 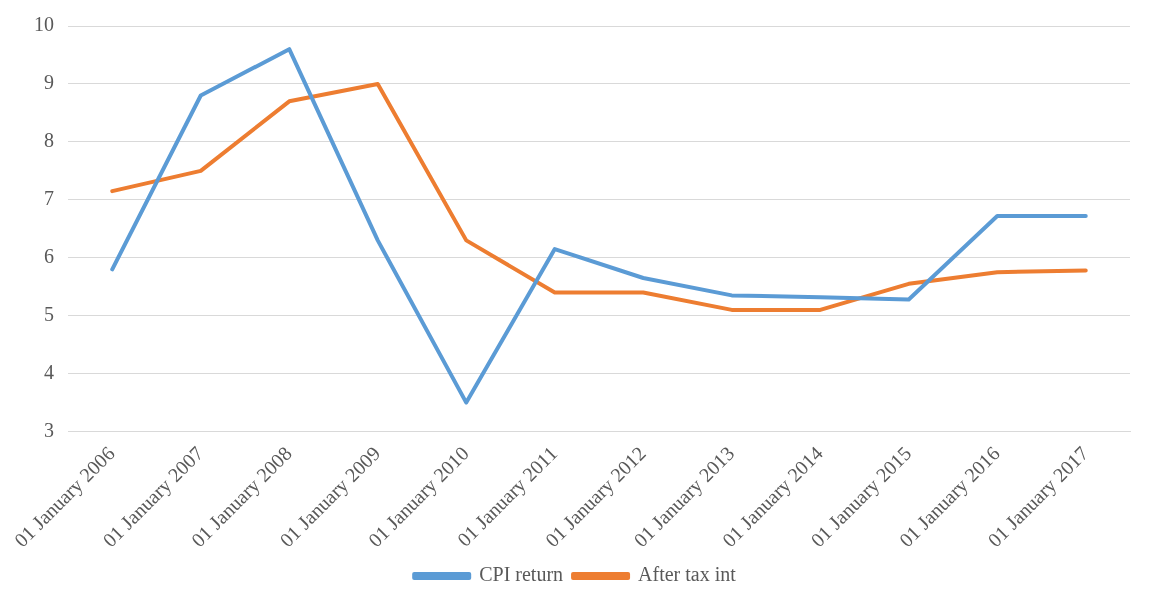 What do you see at coordinates (521, 574) in the screenshot?
I see `legend-label: CPI return` at bounding box center [521, 574].